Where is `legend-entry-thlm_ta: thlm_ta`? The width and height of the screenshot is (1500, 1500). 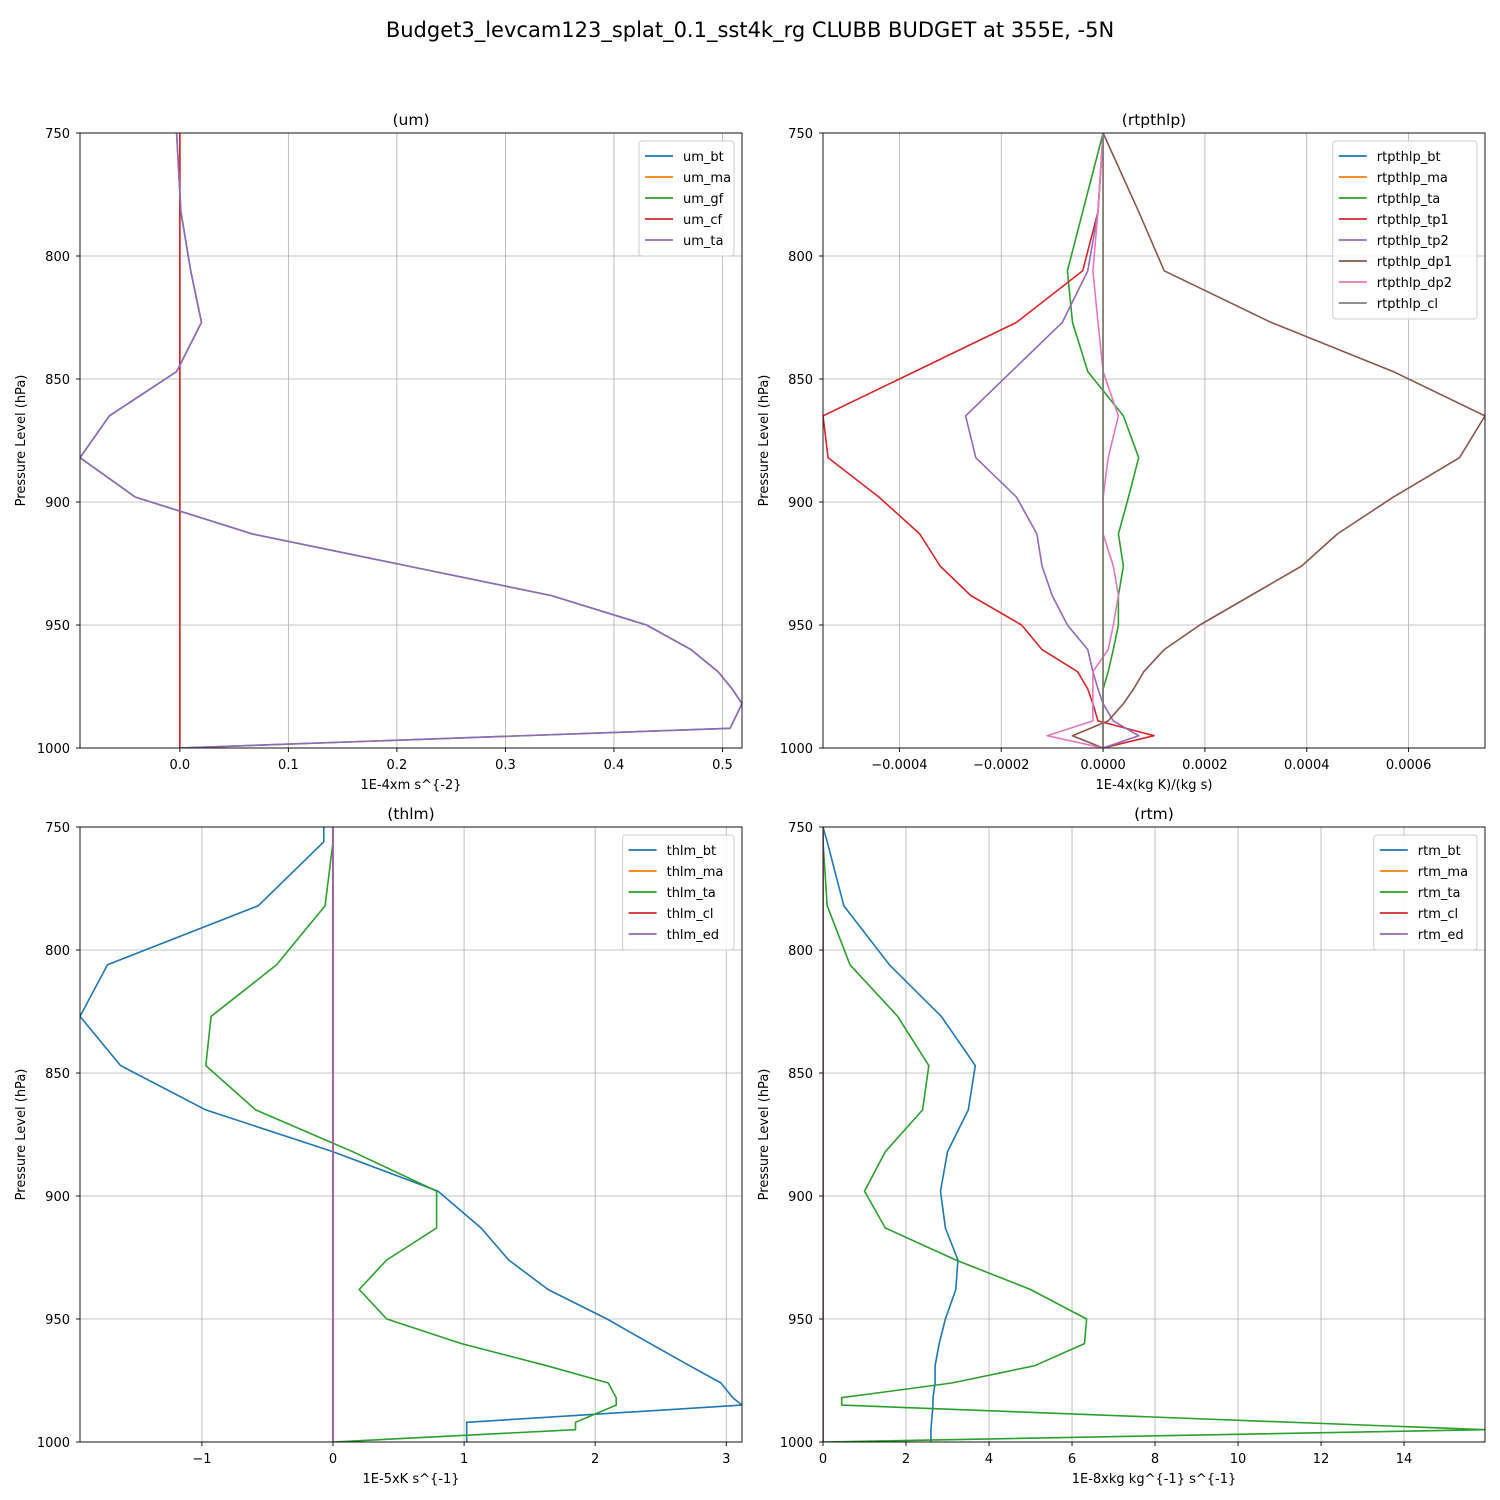
legend-entry-thlm_ta: thlm_ta is located at coordinates (691, 893).